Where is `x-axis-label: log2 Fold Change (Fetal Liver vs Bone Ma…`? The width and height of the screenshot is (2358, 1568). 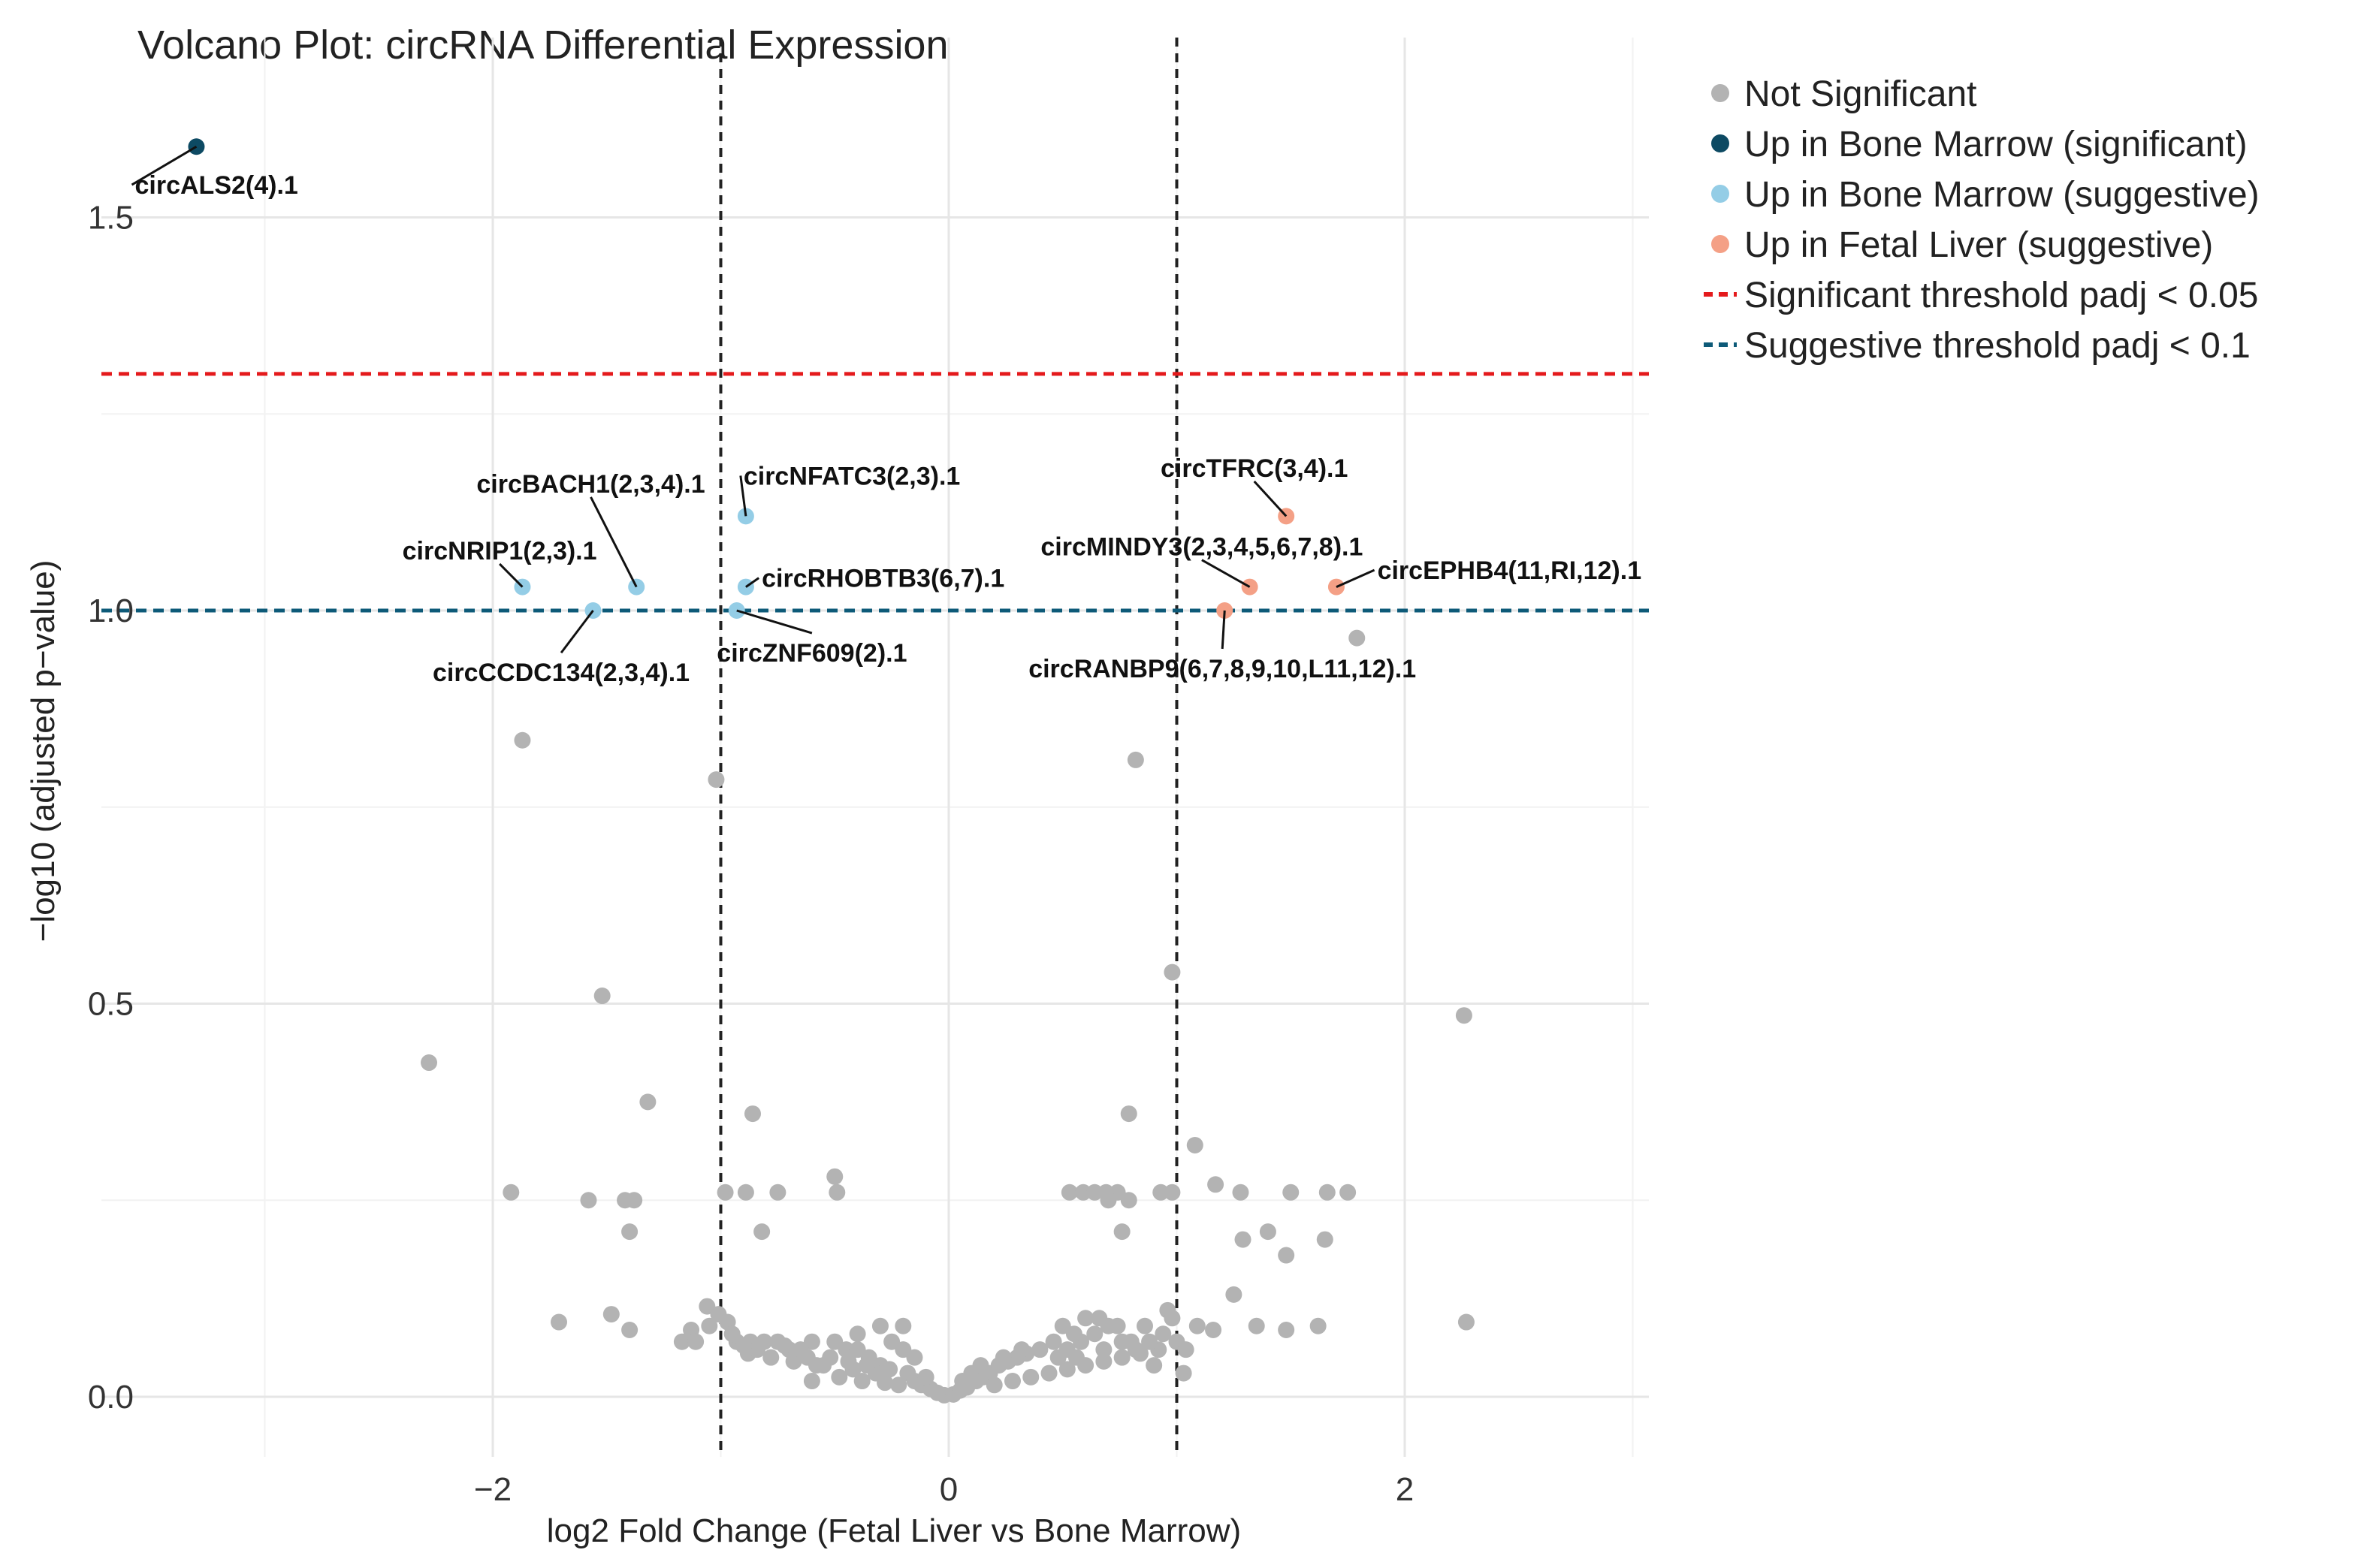
x-axis-label: log2 Fold Change (Fetal Liver vs Bone Ma… is located at coordinates (894, 1531).